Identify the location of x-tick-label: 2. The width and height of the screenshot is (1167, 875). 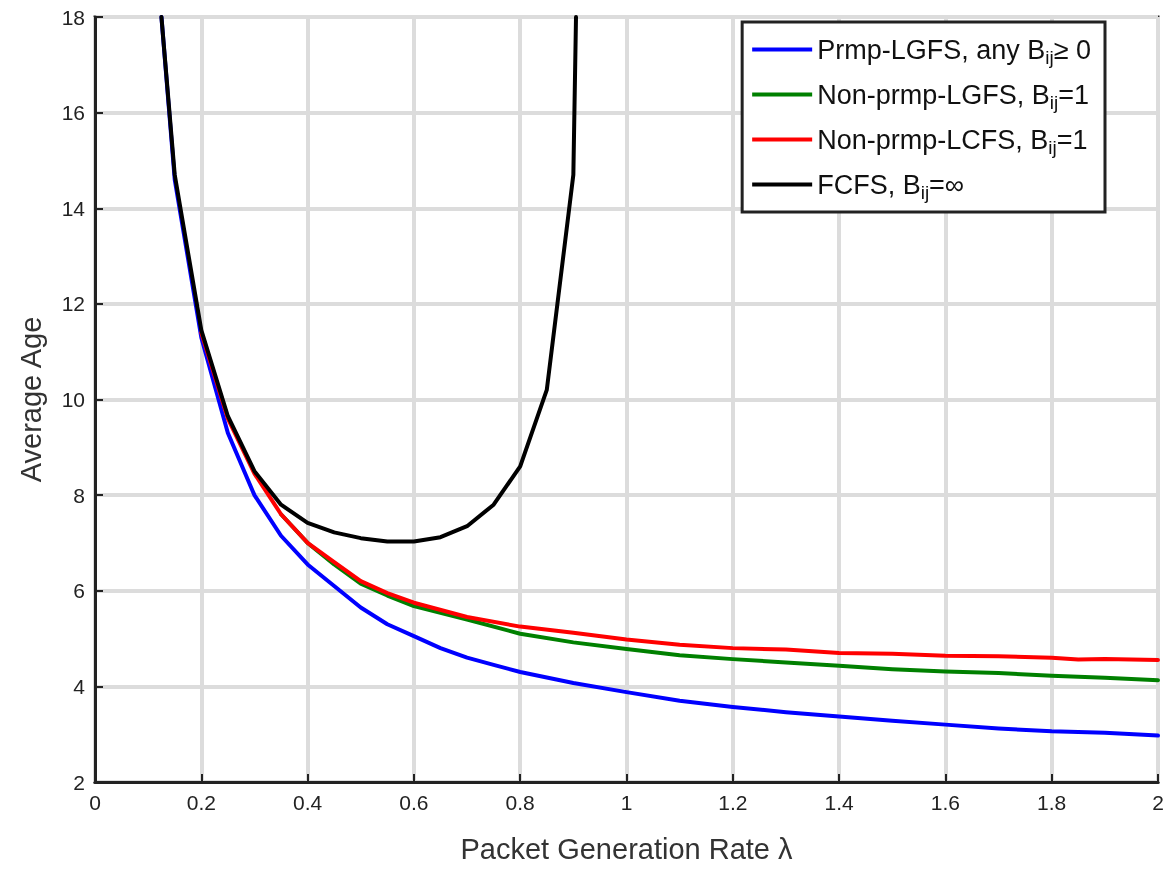
(1158, 802).